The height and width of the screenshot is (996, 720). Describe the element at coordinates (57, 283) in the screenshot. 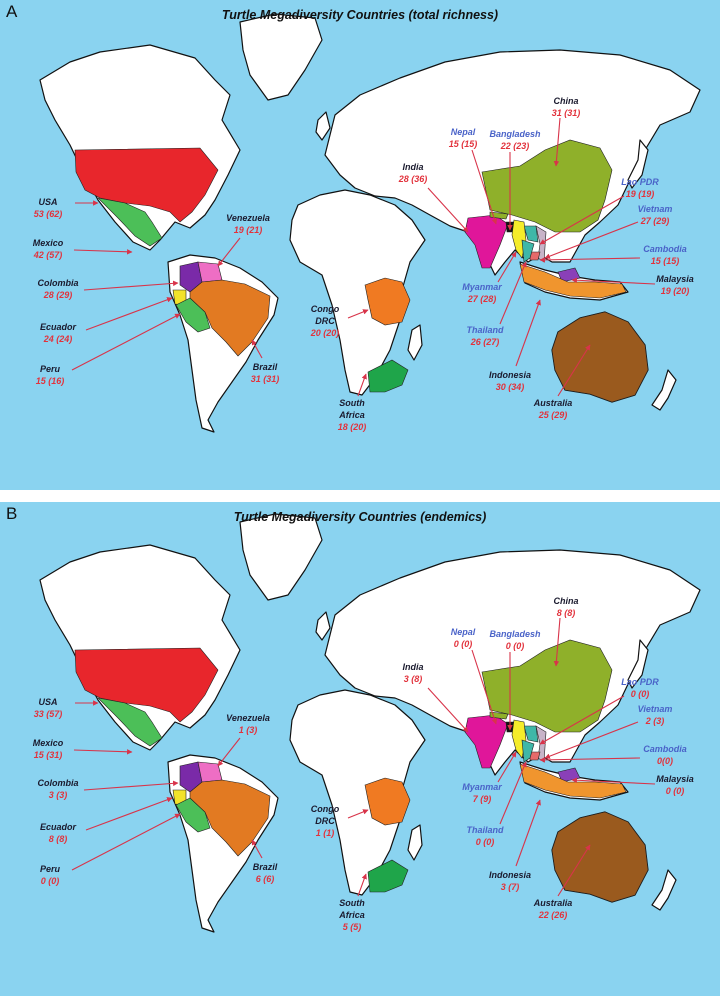

I see `country-name: Colombia` at that location.